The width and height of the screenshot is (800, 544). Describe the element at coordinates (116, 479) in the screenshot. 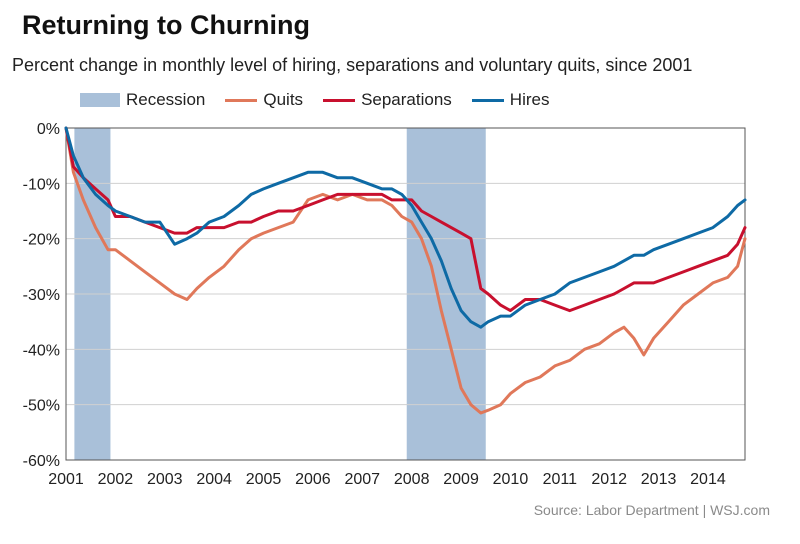

I see `x-tick-label: 2002` at that location.